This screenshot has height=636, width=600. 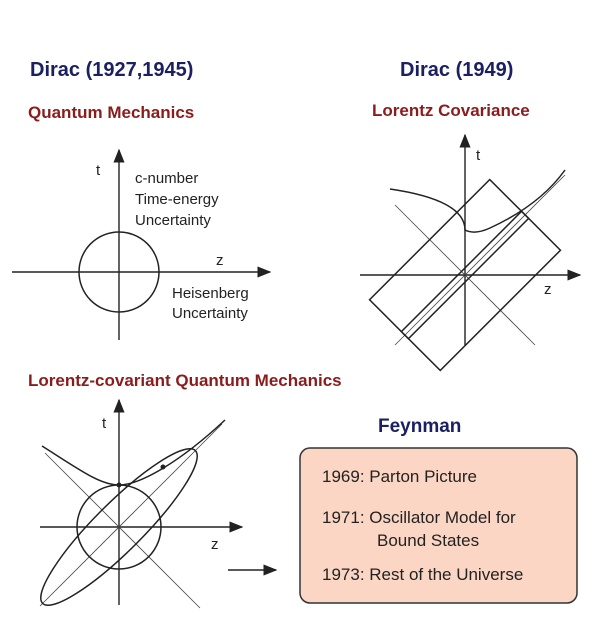 I want to click on heading: Dirac (1927,1945), so click(x=111, y=70).